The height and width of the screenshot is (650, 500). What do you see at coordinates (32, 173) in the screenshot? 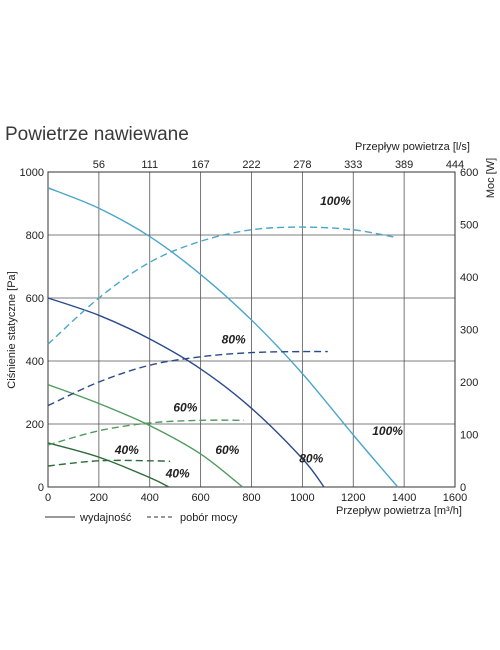
I see `y-left-tick-label: 1000` at bounding box center [32, 173].